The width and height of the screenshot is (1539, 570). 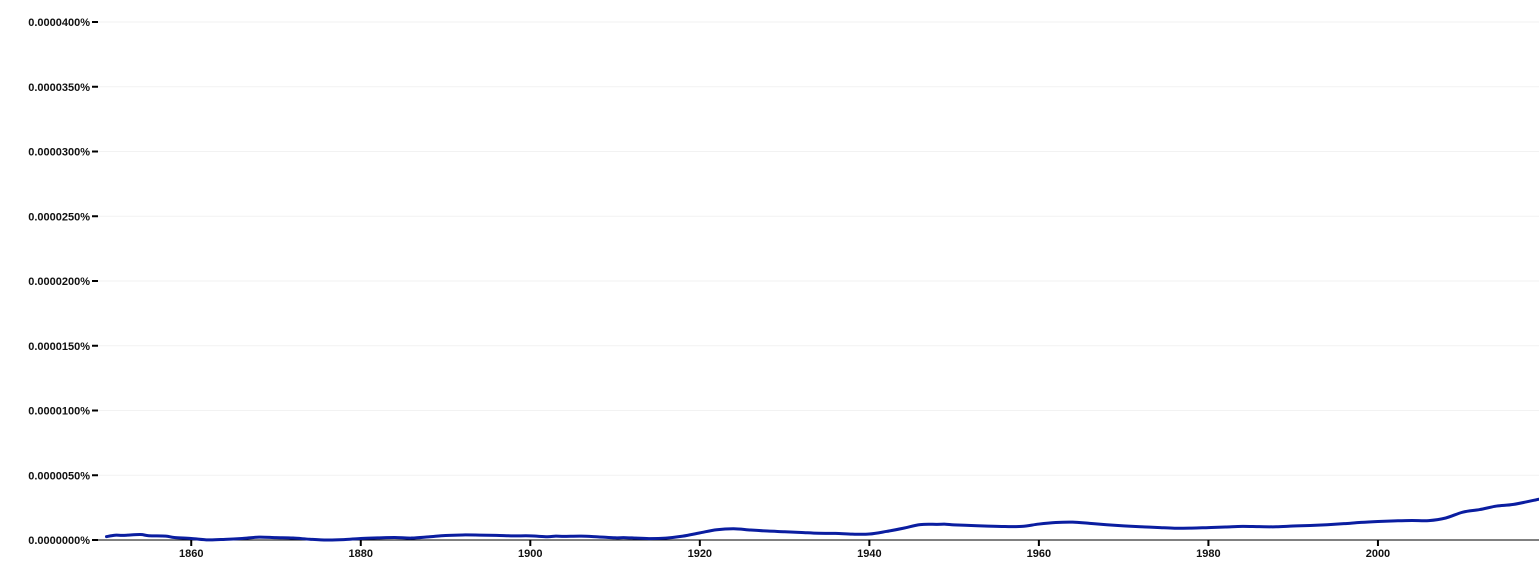 I want to click on x-tick-label: 1940, so click(x=869, y=554).